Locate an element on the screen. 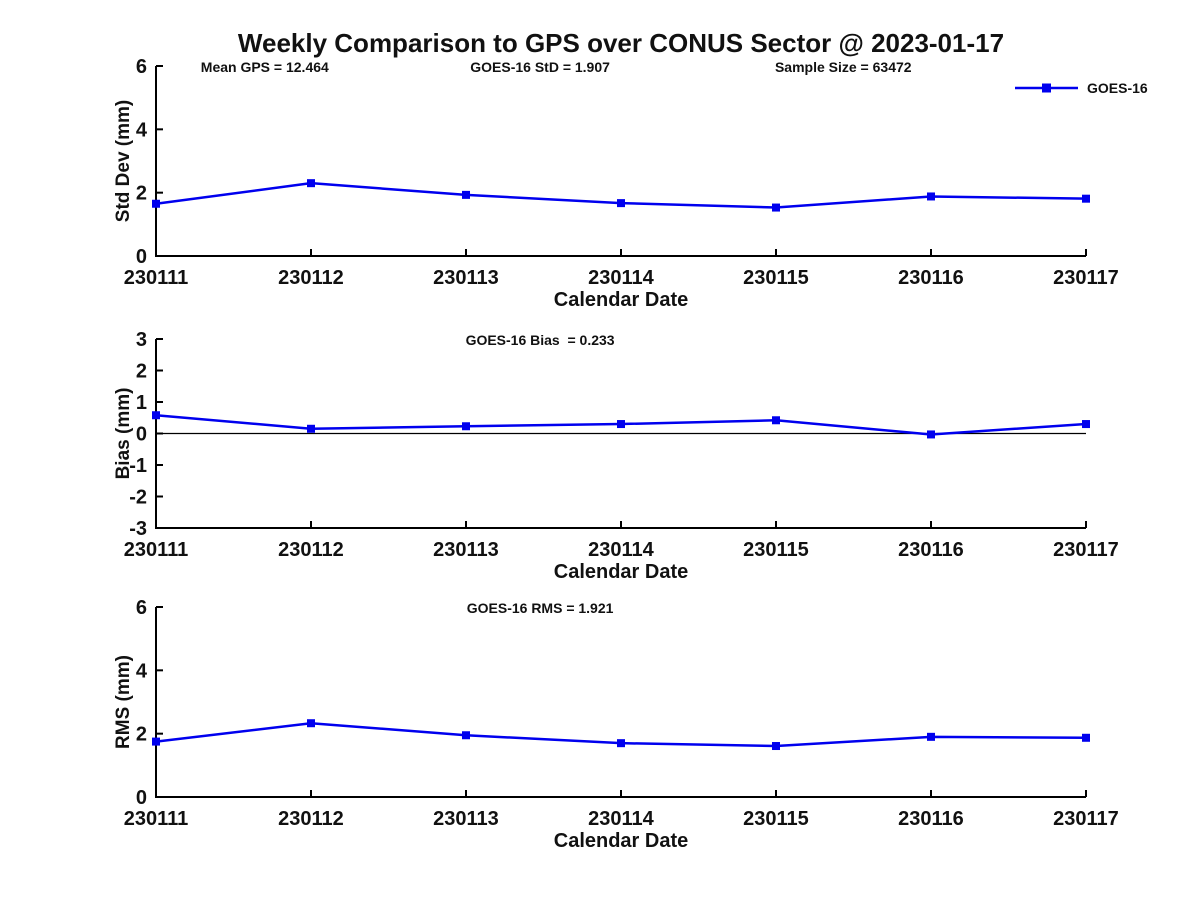 This screenshot has width=1200, height=900. y-axis-label: RMS (mm) is located at coordinates (123, 702).